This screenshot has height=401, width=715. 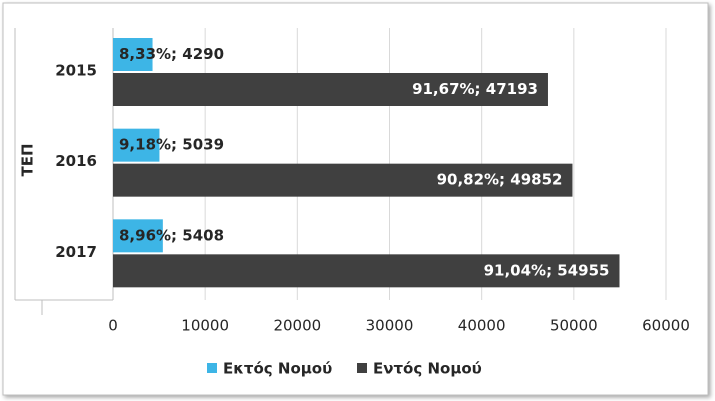 What do you see at coordinates (666, 326) in the screenshot?
I see `x-tick-label: 60000` at bounding box center [666, 326].